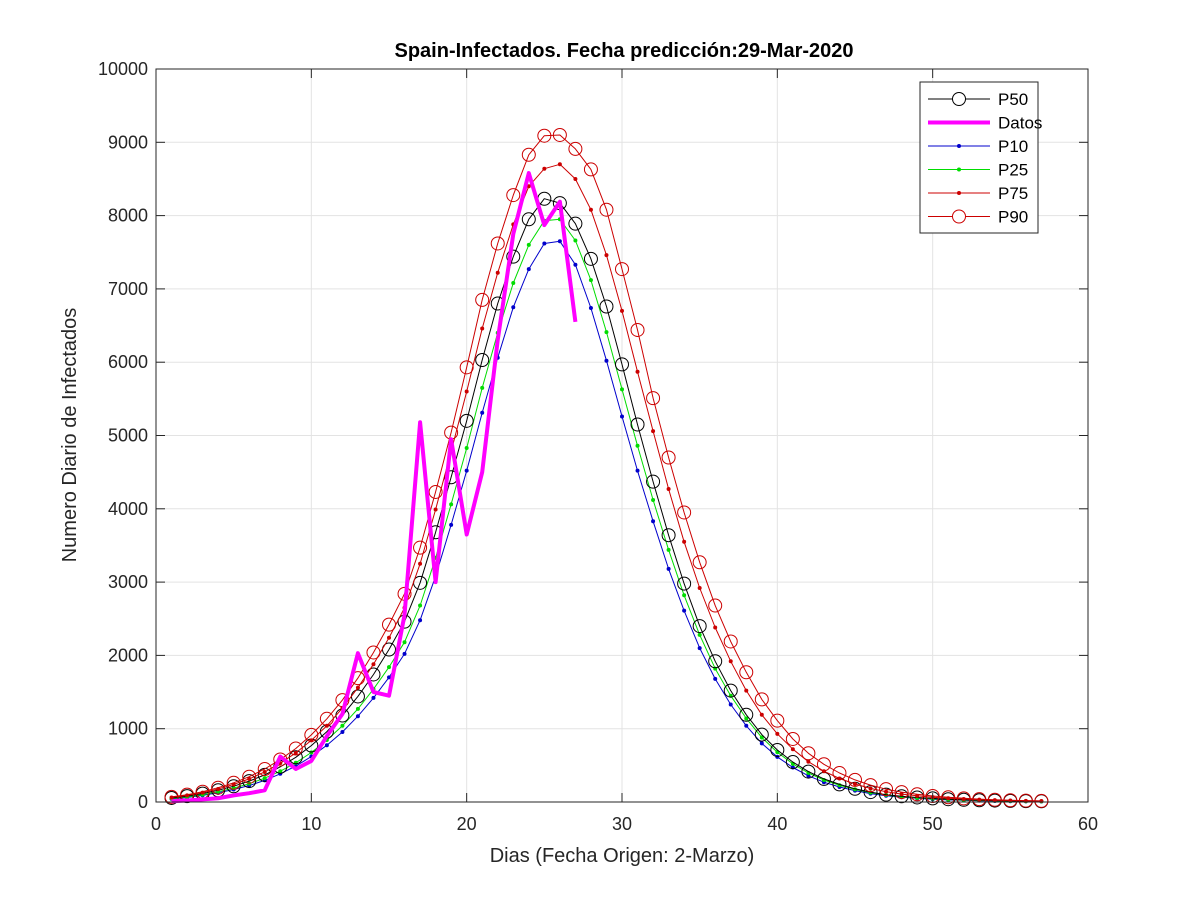 The image size is (1200, 900). What do you see at coordinates (1020, 123) in the screenshot?
I see `legend-label-datos: Datos` at bounding box center [1020, 123].